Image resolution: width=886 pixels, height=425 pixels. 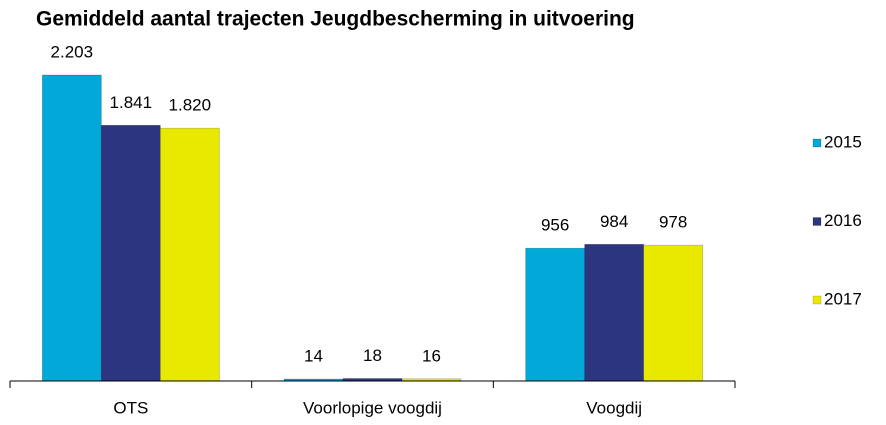 I want to click on legend-label: 2016, so click(x=843, y=220).